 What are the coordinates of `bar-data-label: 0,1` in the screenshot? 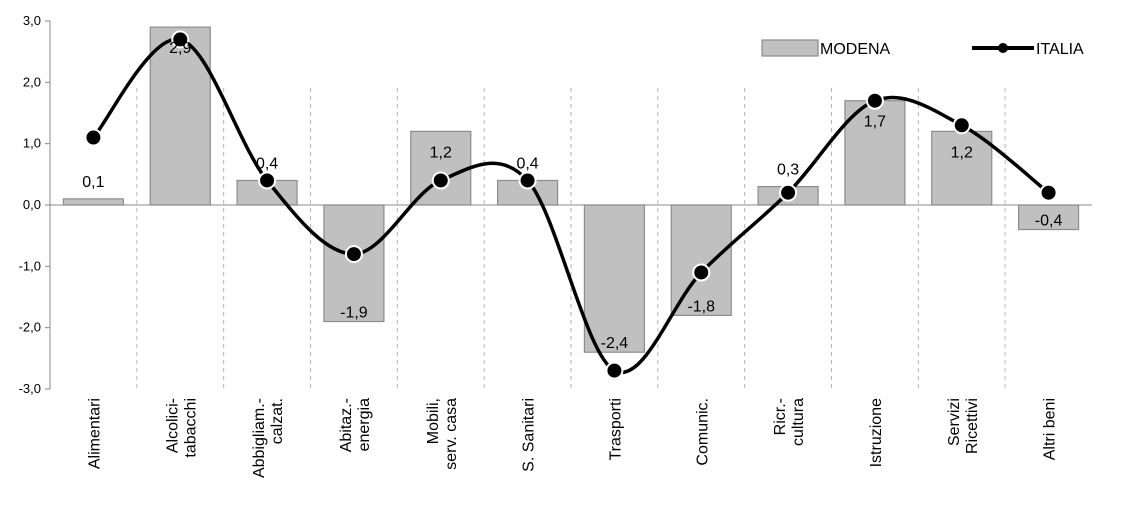 It's located at (93, 182).